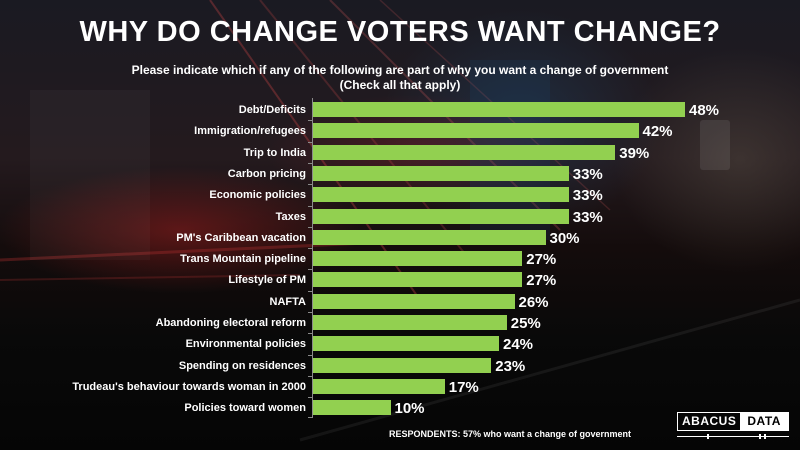 This screenshot has width=800, height=450. What do you see at coordinates (533, 302) in the screenshot?
I see `value-label: 26%` at bounding box center [533, 302].